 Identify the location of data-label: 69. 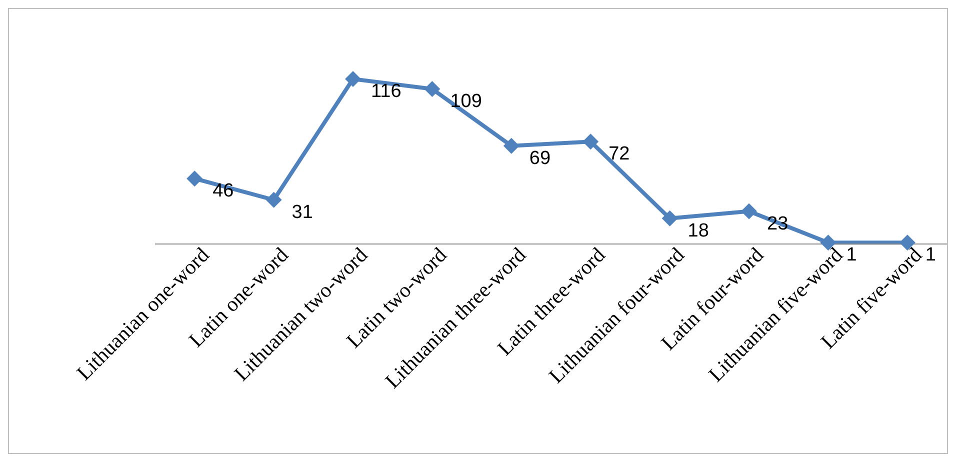
(540, 158).